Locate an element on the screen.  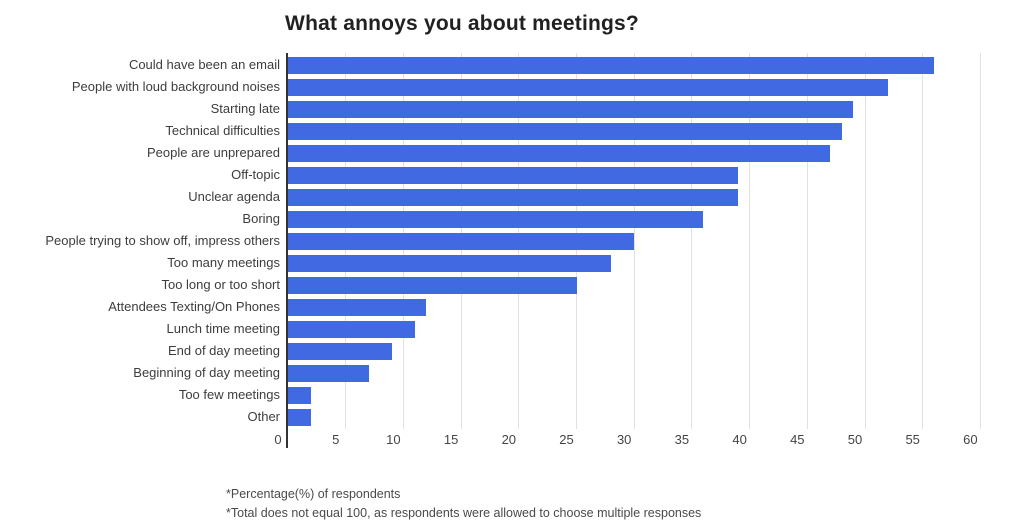
x-tick-label-15: 15 is located at coordinates (451, 439).